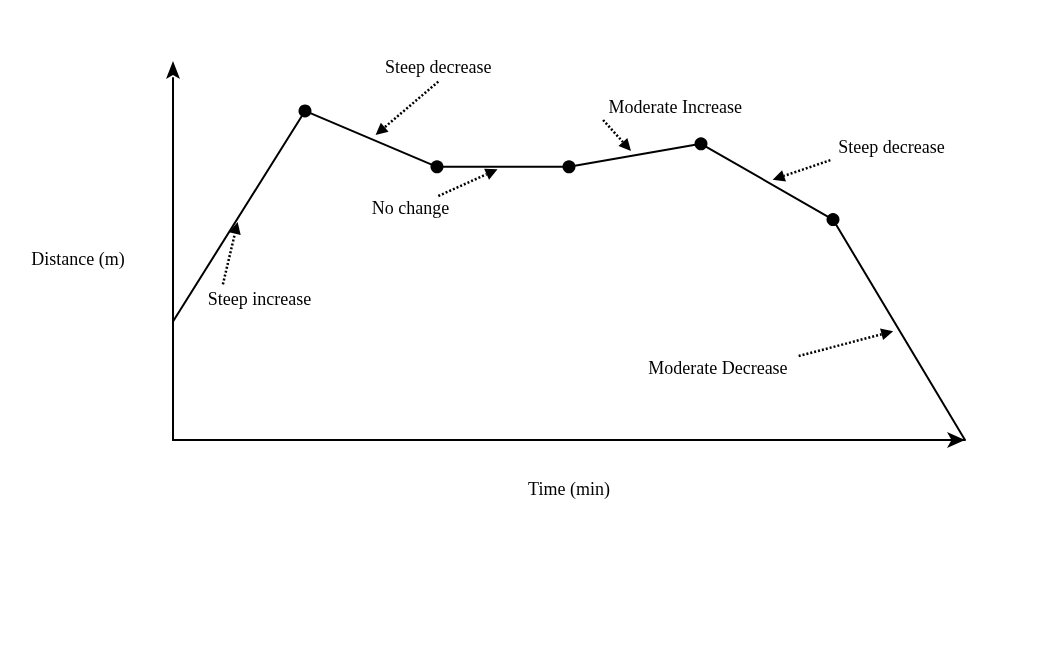 This screenshot has width=1058, height=662. What do you see at coordinates (675, 106) in the screenshot?
I see `annotation: Moderate Increase` at bounding box center [675, 106].